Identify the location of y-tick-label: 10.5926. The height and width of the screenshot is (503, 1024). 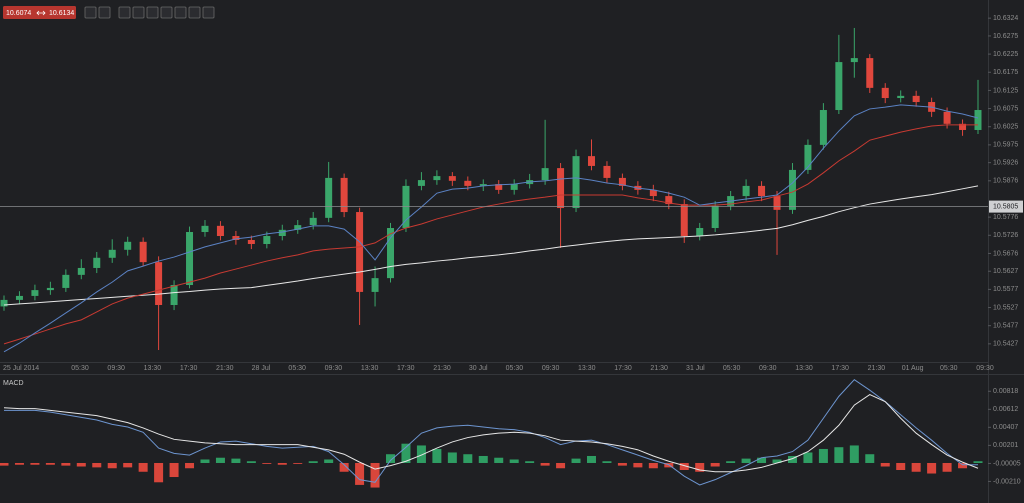
(1005, 163).